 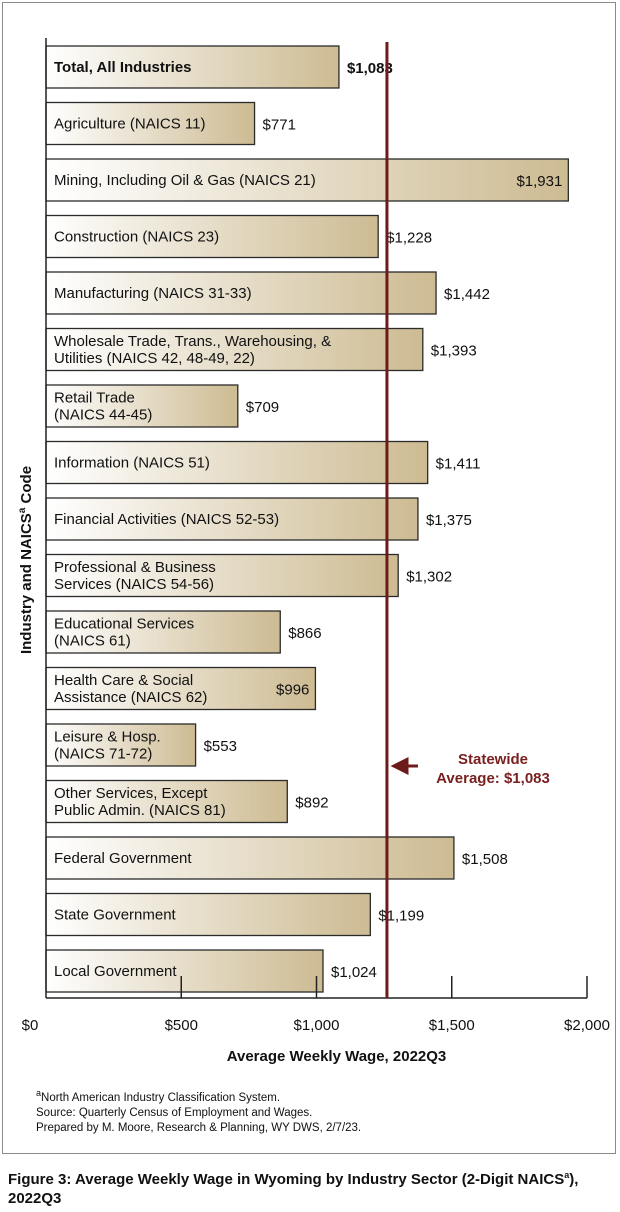 What do you see at coordinates (131, 793) in the screenshot?
I see `category-label: Other Services, Except` at bounding box center [131, 793].